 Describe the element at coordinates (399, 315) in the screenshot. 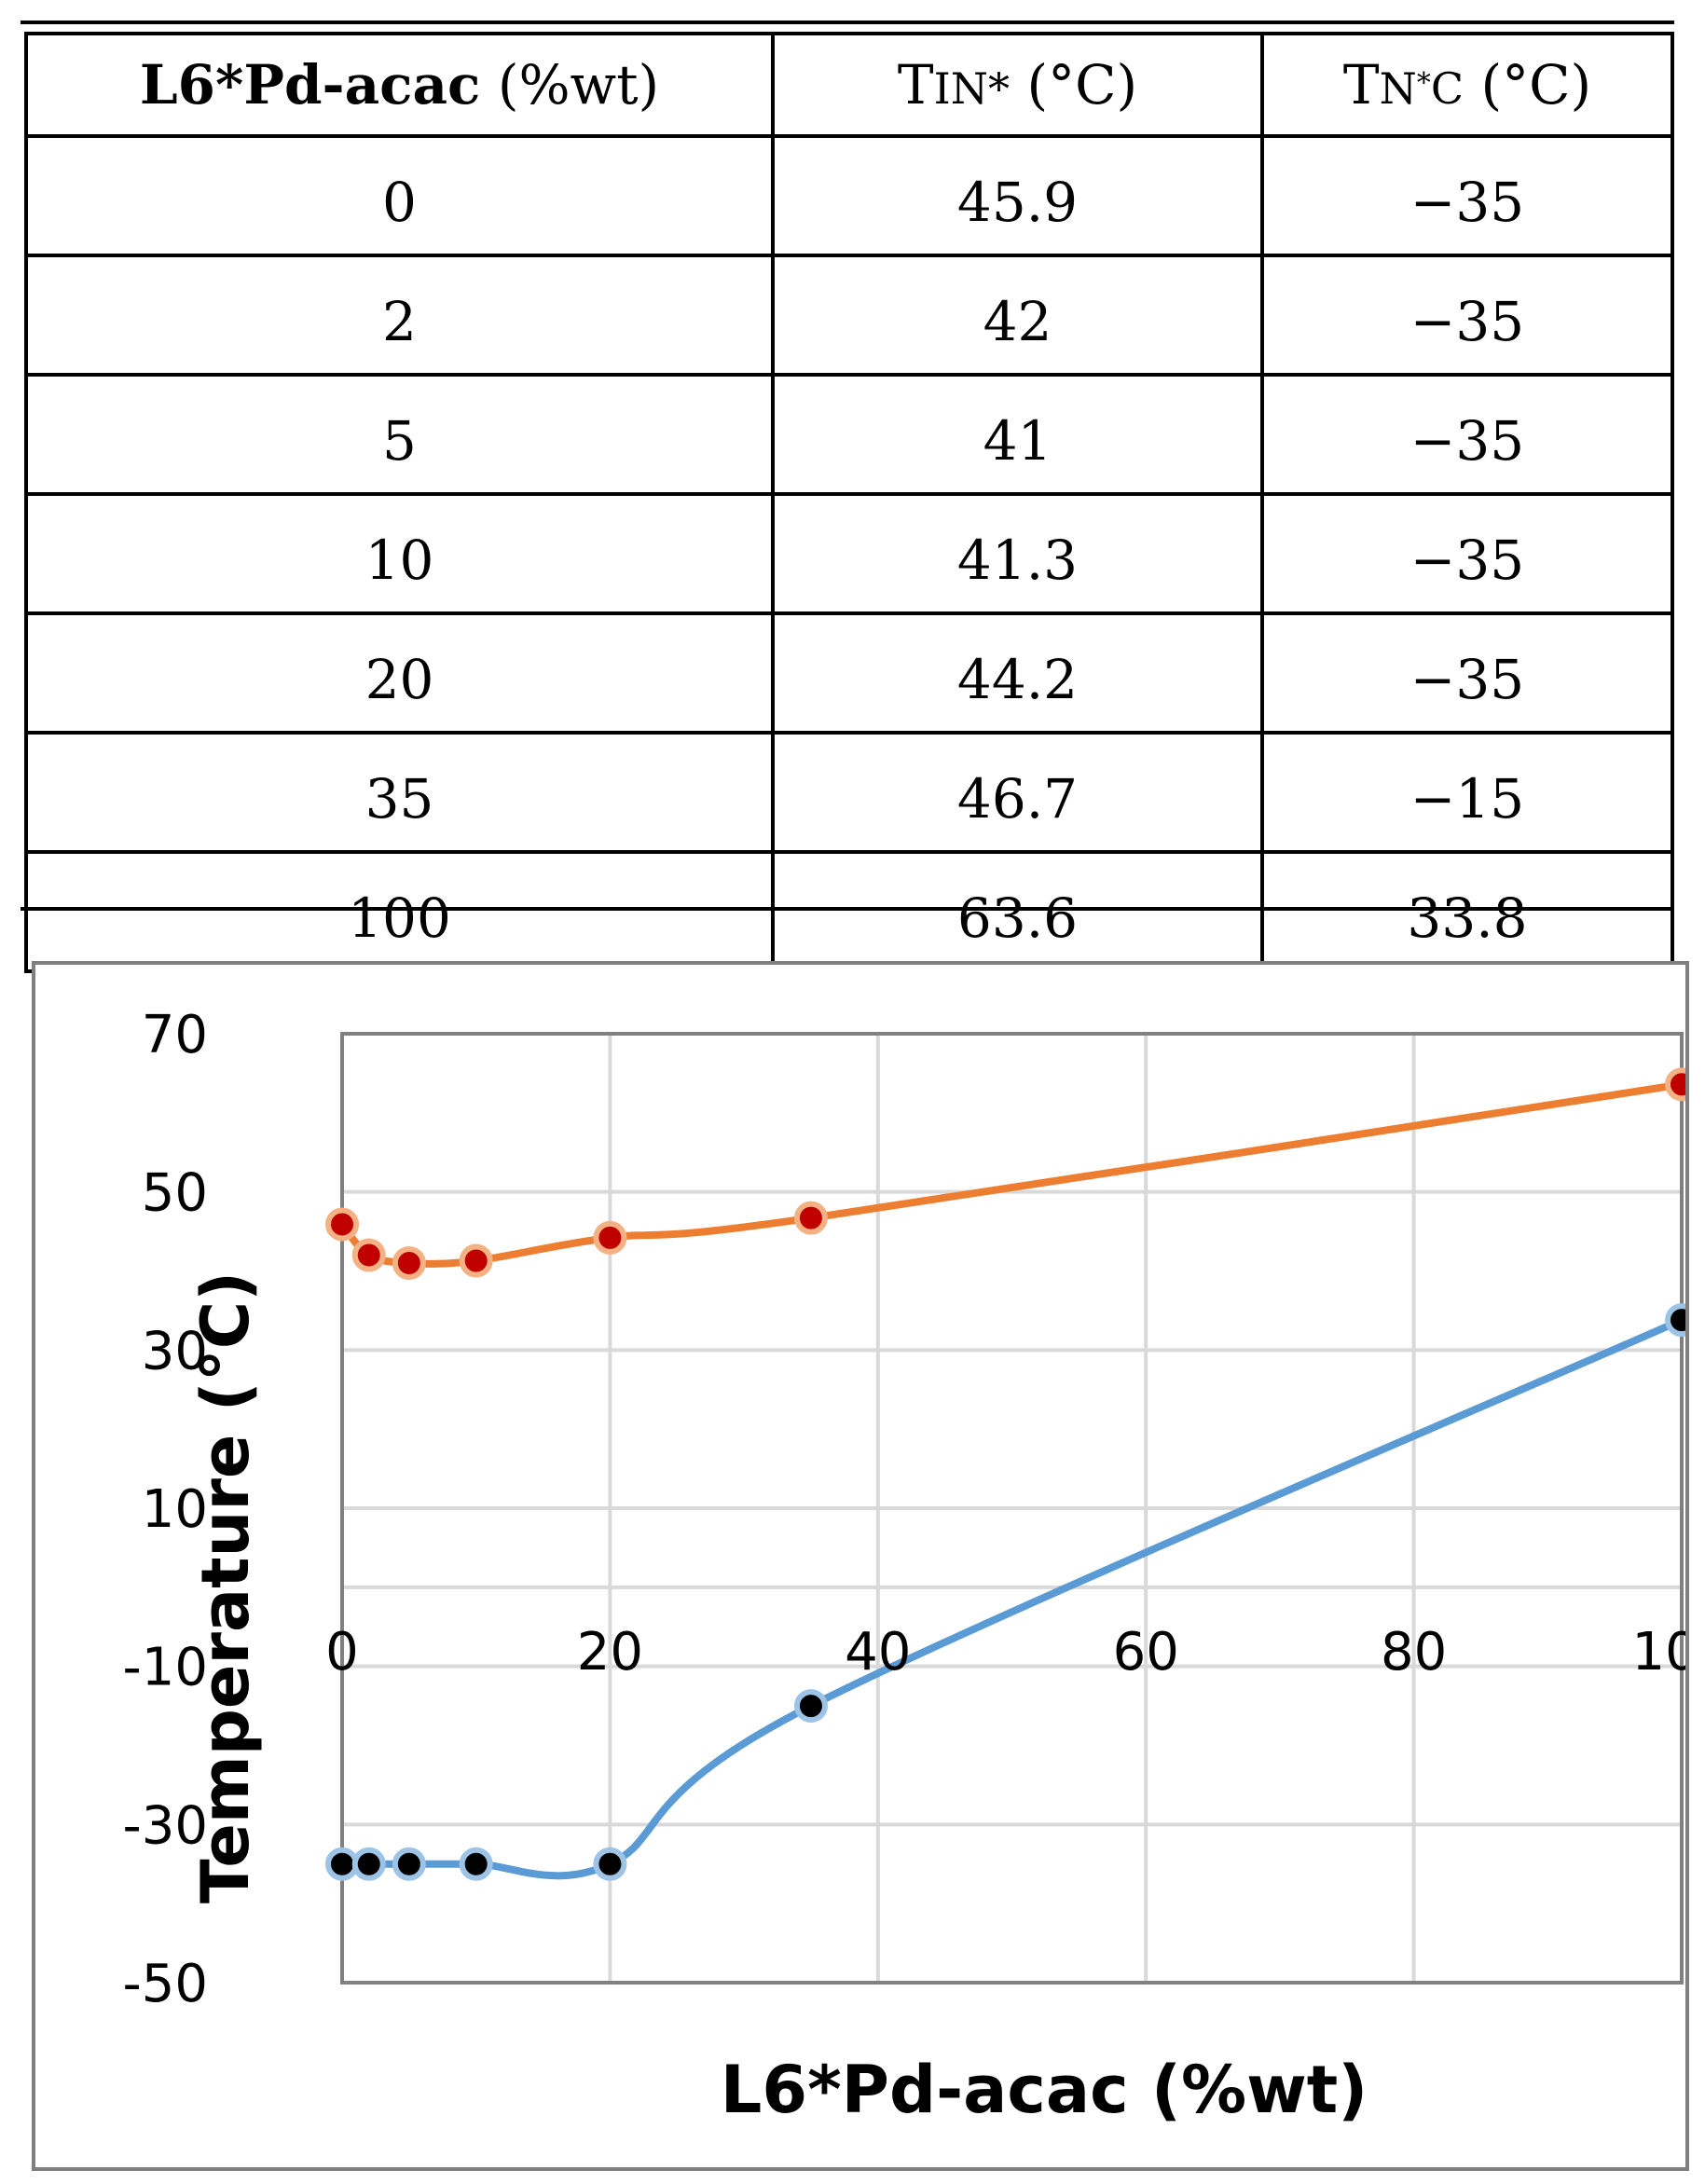

I see `cell-composition: 2` at that location.